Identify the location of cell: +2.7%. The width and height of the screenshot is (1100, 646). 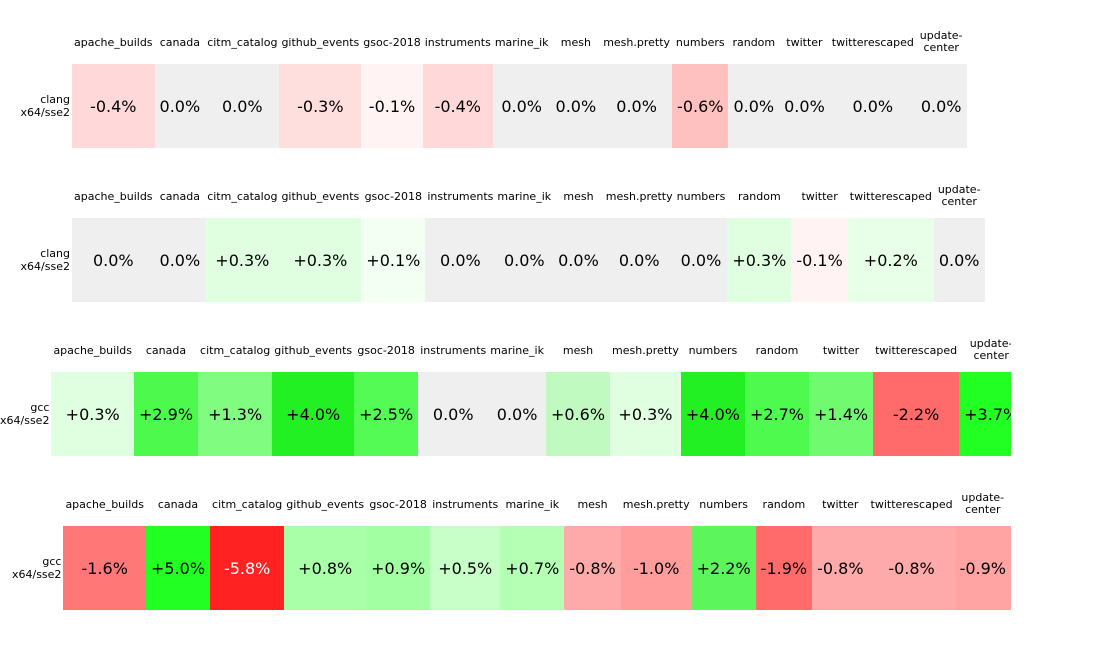
(777, 414).